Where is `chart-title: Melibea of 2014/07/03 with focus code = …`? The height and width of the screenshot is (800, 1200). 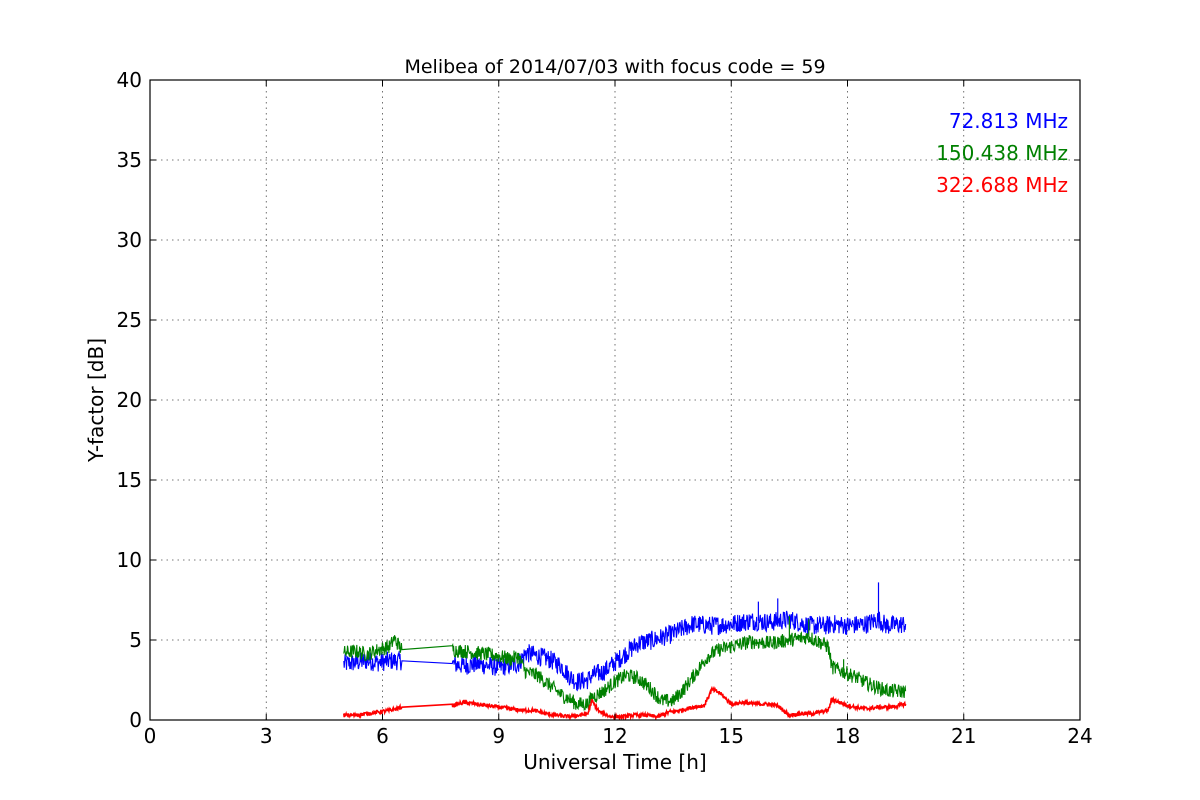 chart-title: Melibea of 2014/07/03 with focus code = … is located at coordinates (614, 67).